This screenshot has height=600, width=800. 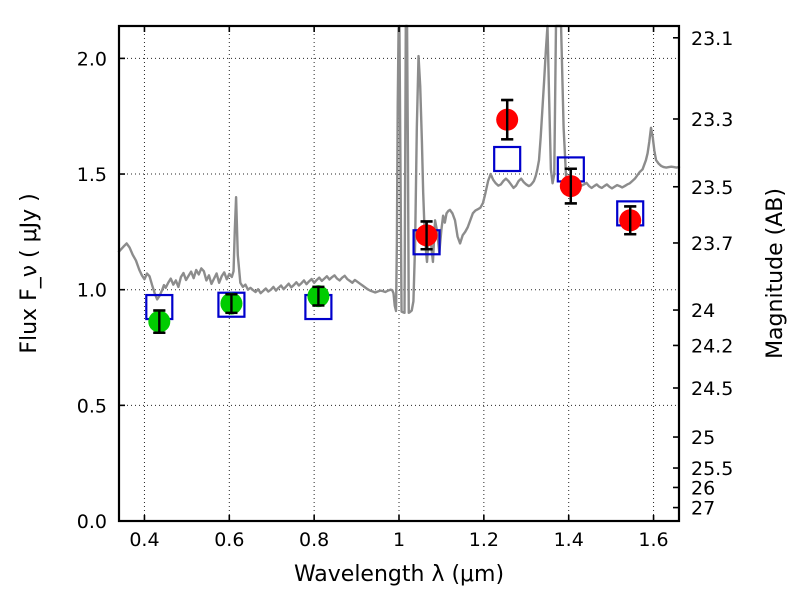 I want to click on y-tick-label-left: 2.0, so click(x=92, y=59).